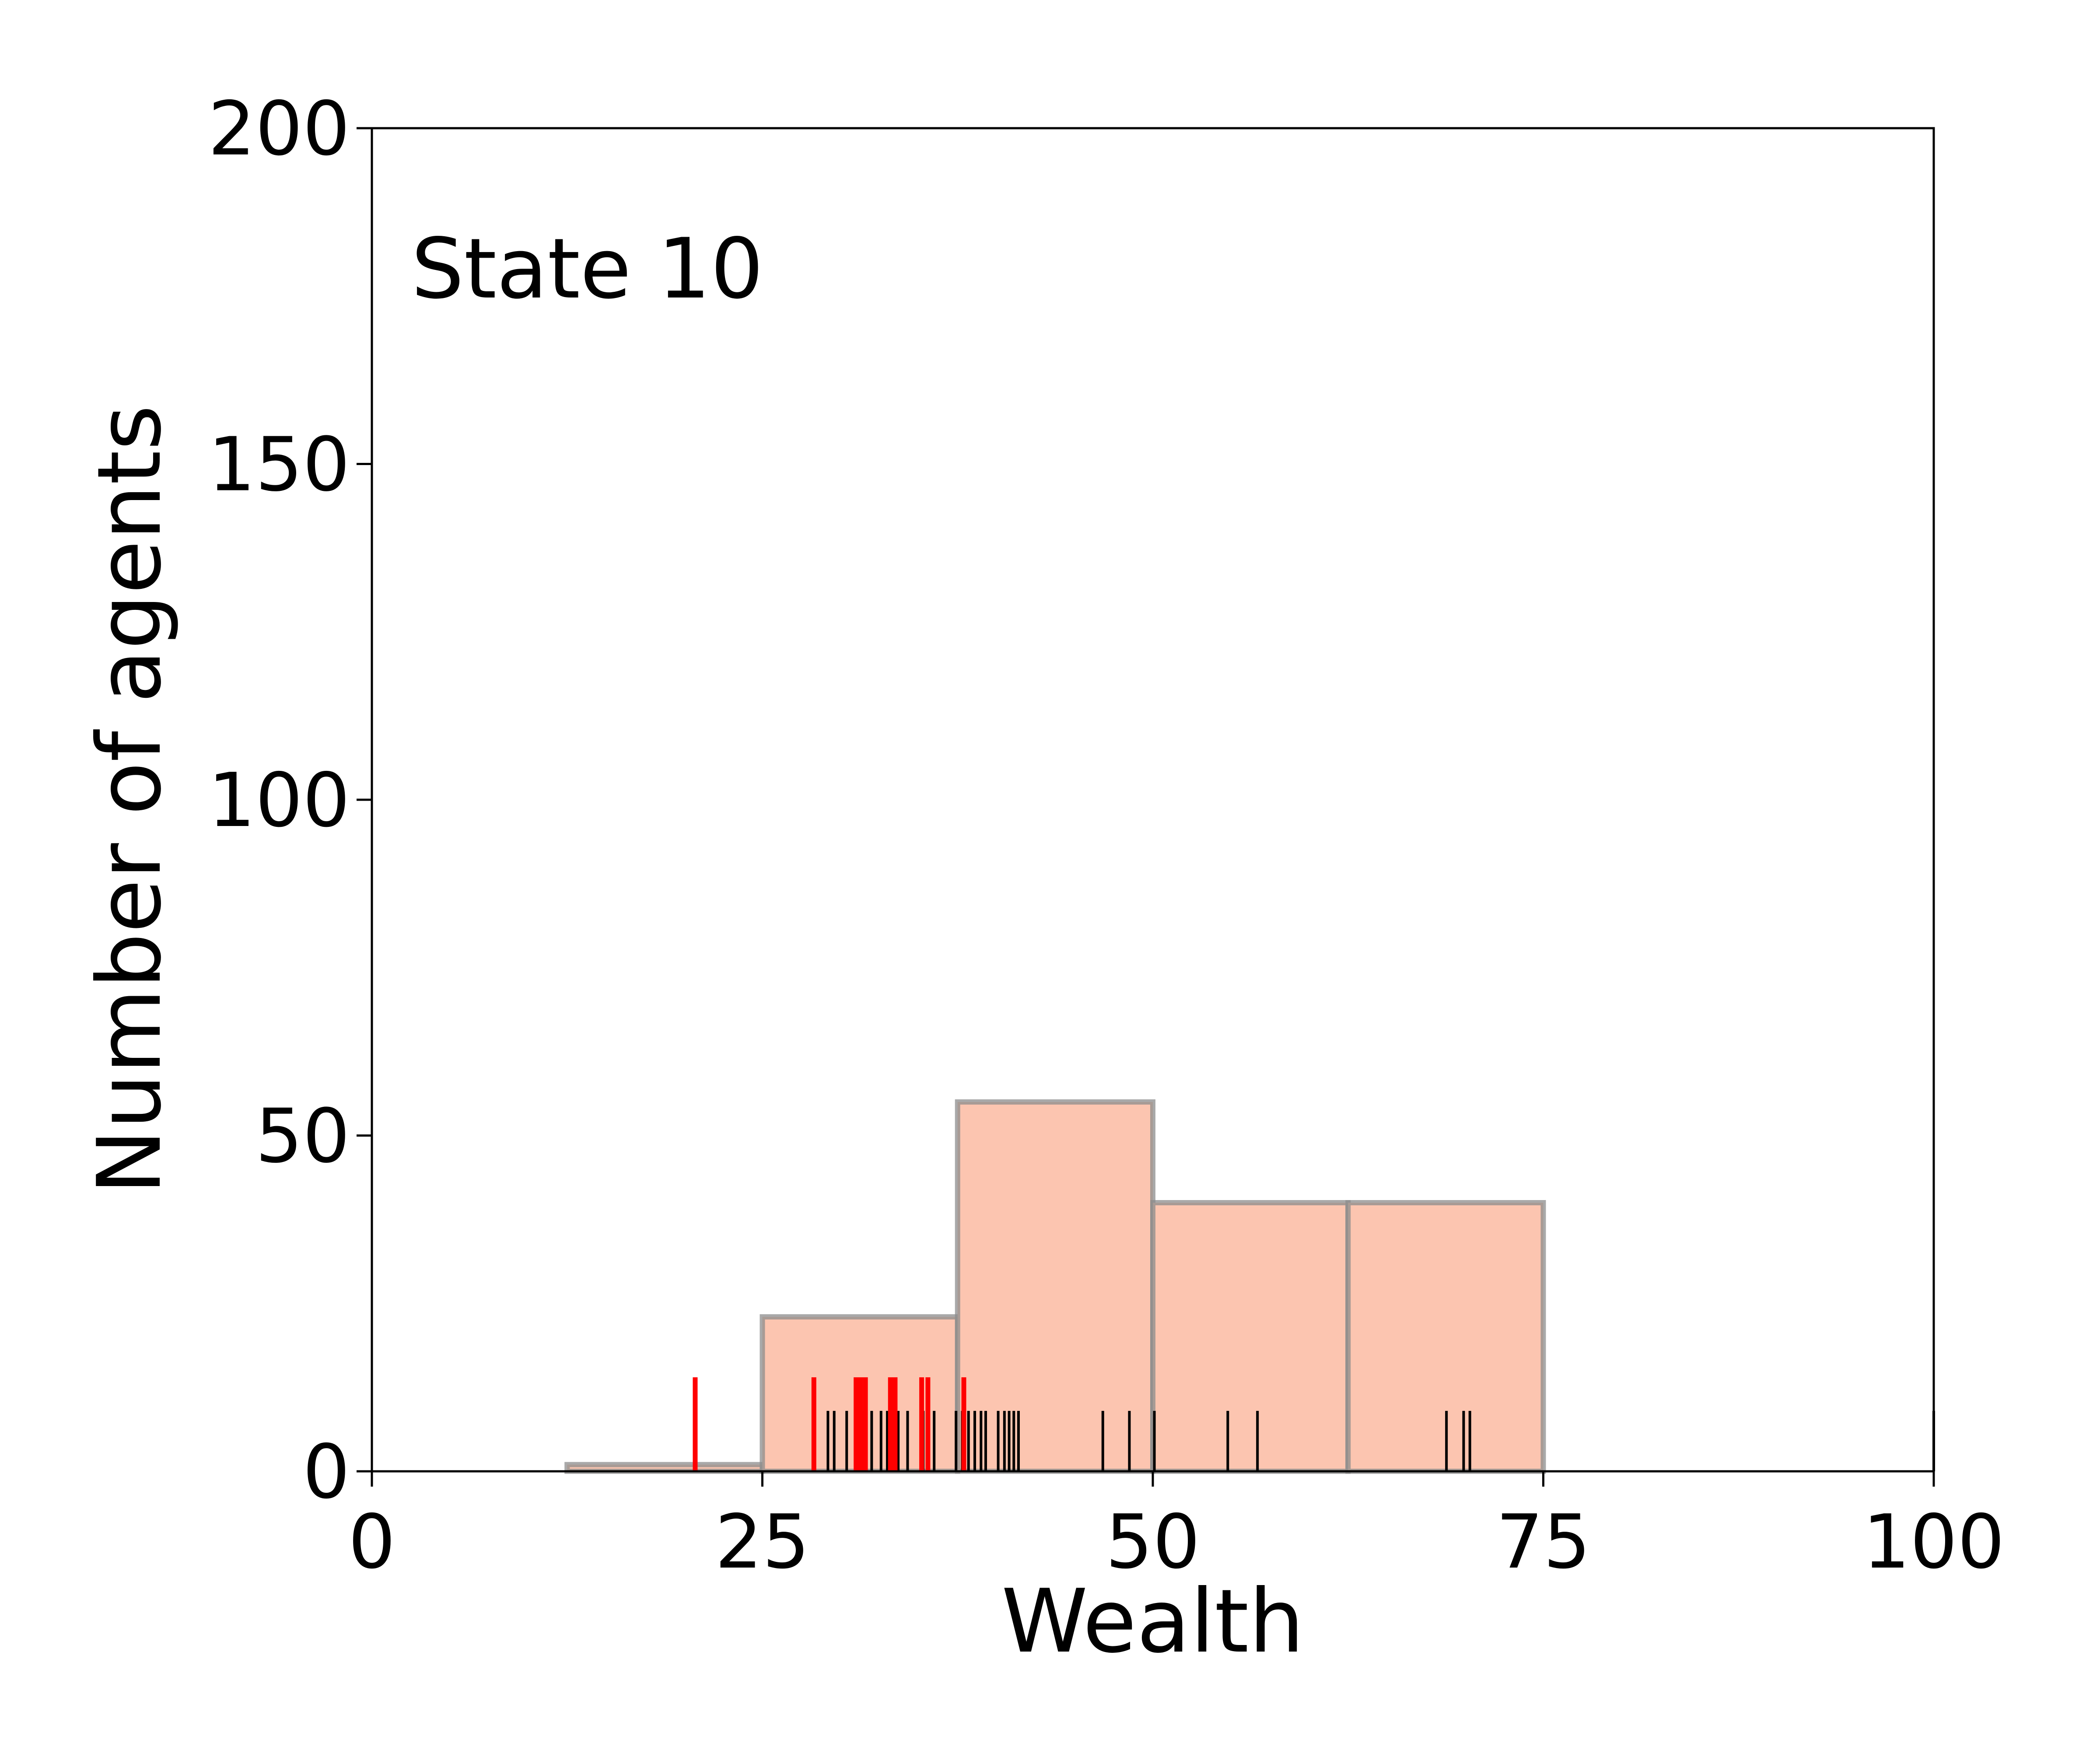 The width and height of the screenshot is (2100, 1750). I want to click on y-tick-label-1: 50, so click(303, 1136).